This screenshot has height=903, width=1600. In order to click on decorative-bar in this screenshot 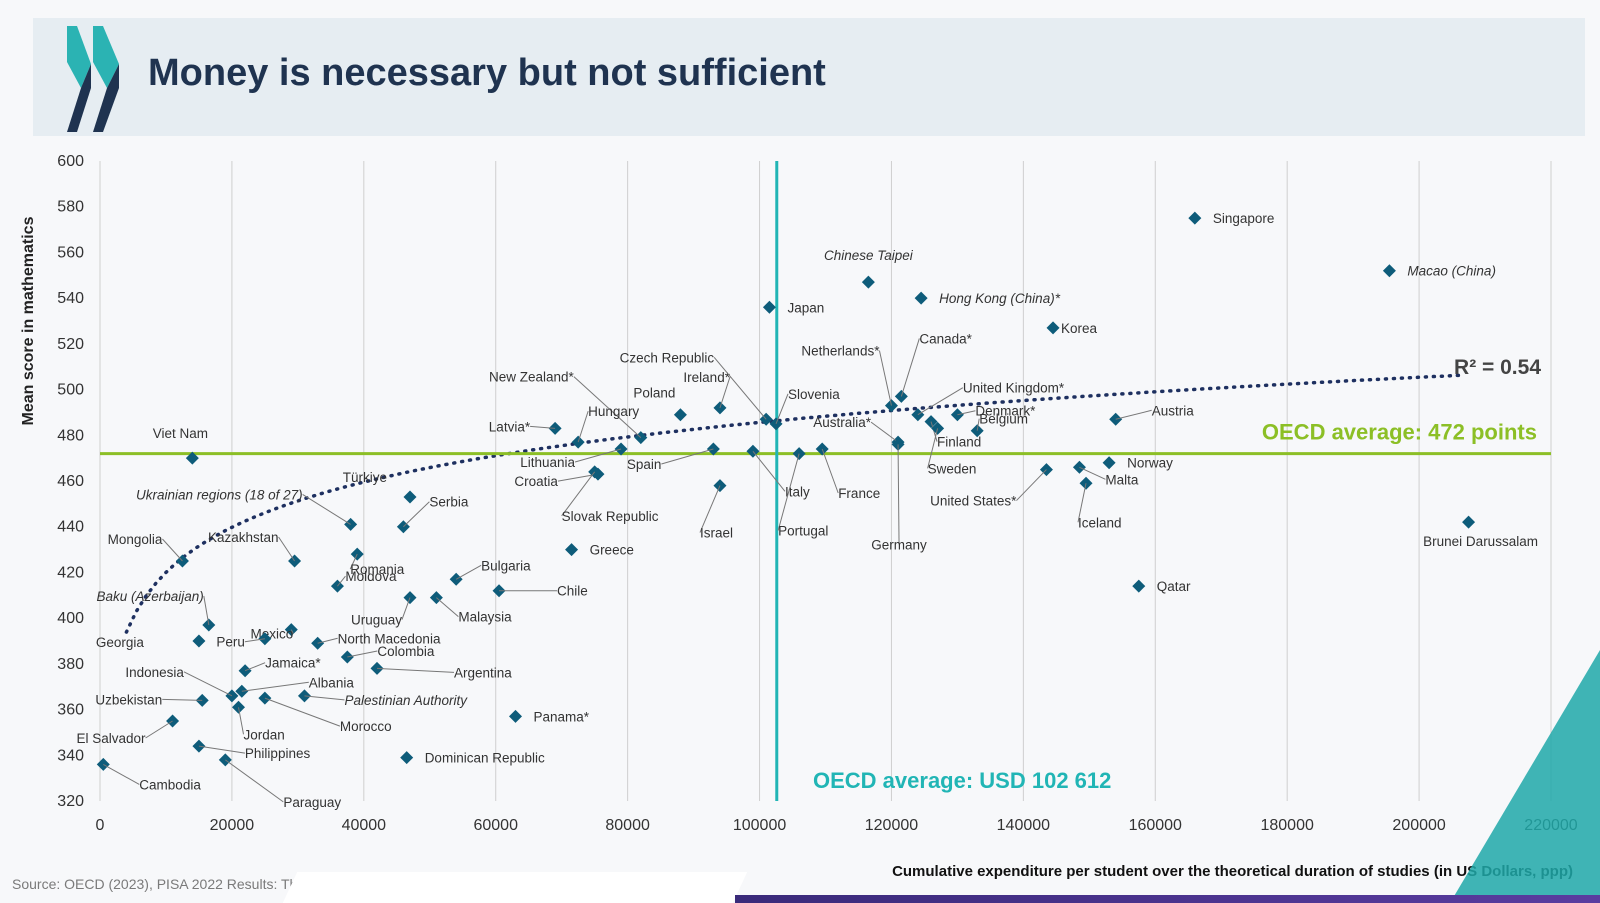, I will do `click(1167, 899)`.